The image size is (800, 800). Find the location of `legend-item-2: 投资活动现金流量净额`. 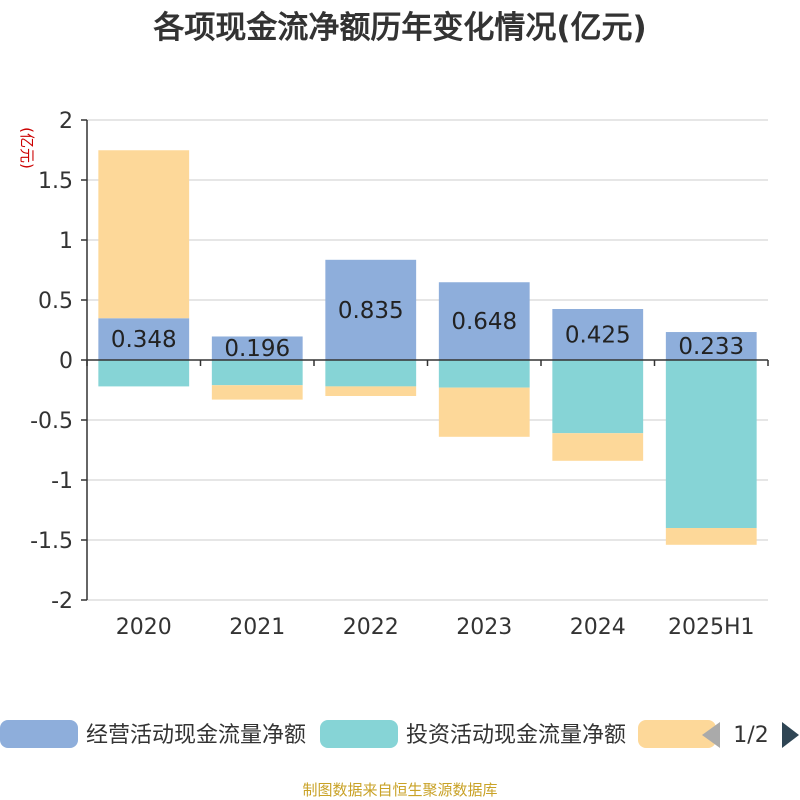

legend-item-2: 投资活动现金流量净额 is located at coordinates (473, 734).